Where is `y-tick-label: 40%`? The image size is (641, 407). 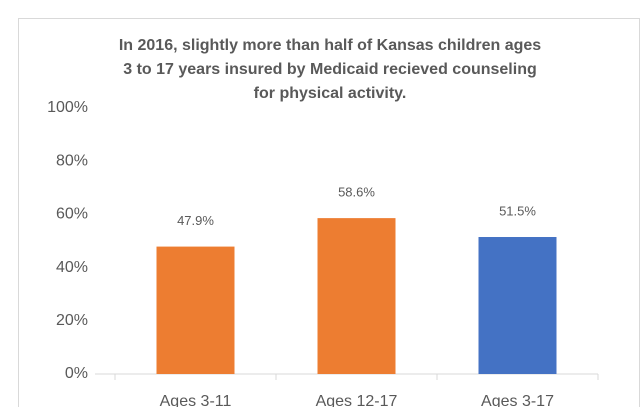
y-tick-label: 40% is located at coordinates (72, 267).